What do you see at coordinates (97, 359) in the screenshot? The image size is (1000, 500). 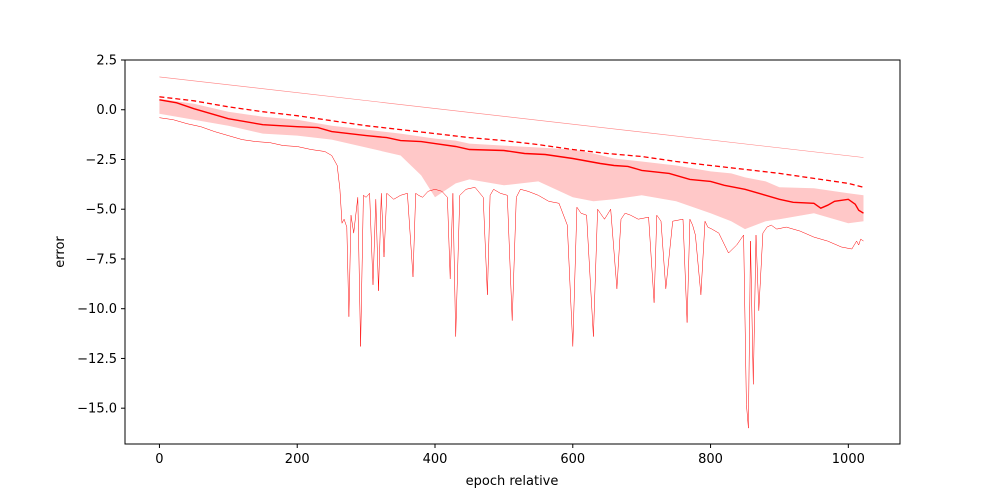 I see `y-tick-label: −12.5` at bounding box center [97, 359].